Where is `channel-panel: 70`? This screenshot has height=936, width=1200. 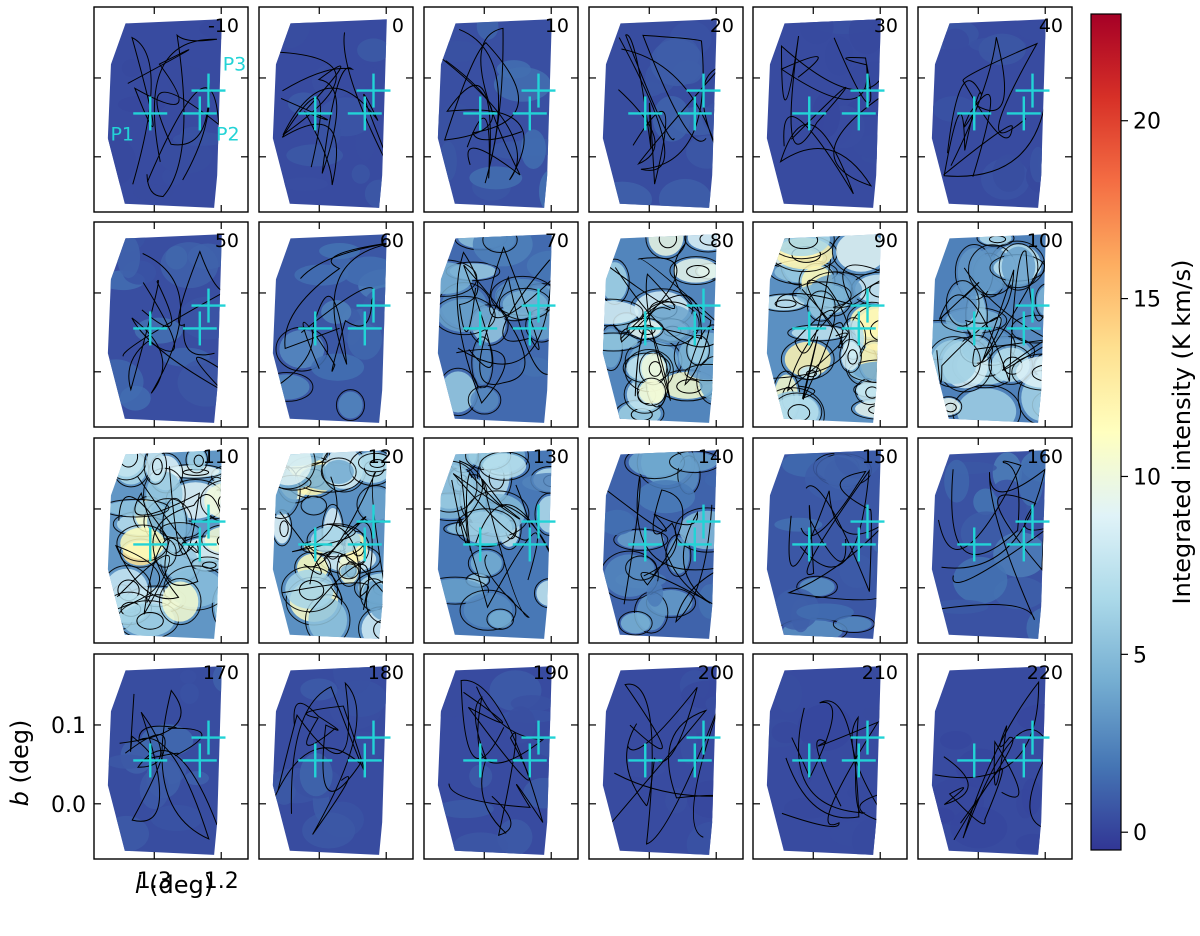 channel-panel: 70 is located at coordinates (501, 324).